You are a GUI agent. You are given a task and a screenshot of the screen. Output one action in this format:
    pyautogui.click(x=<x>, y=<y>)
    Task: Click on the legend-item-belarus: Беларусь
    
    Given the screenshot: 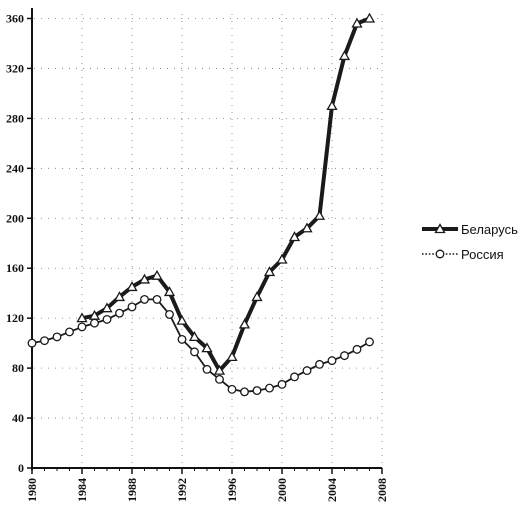 What is the action you would take?
    pyautogui.click(x=470, y=229)
    